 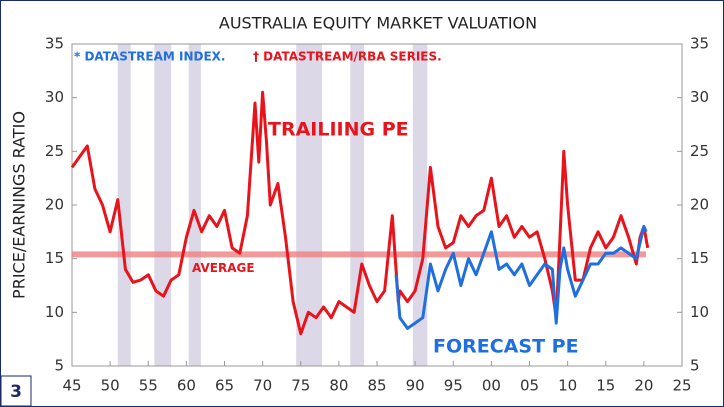 I want to click on y-axis-label: PRICE/EARNINGS RATIO, so click(x=19, y=205).